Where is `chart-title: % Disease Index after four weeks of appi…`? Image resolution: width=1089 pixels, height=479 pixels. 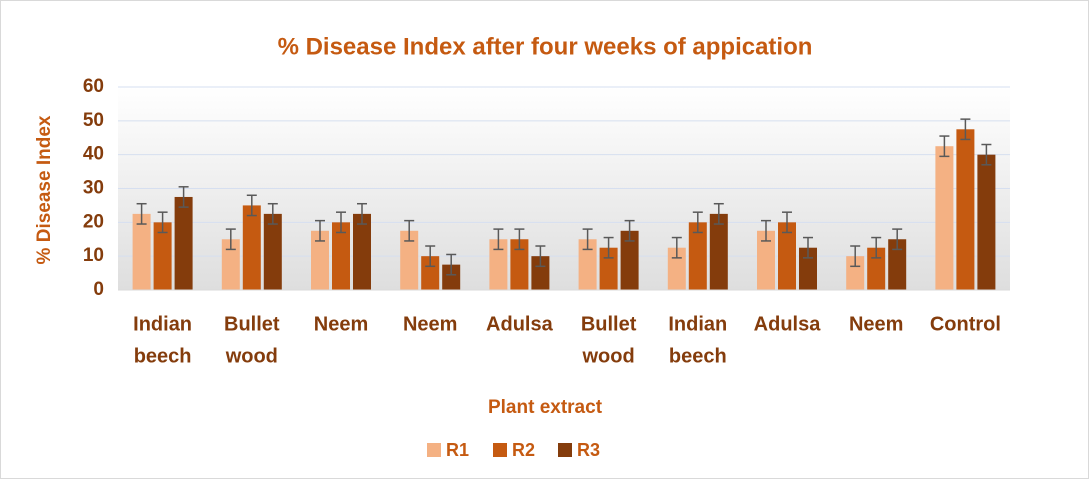
chart-title: % Disease Index after four weeks of appi… is located at coordinates (545, 46).